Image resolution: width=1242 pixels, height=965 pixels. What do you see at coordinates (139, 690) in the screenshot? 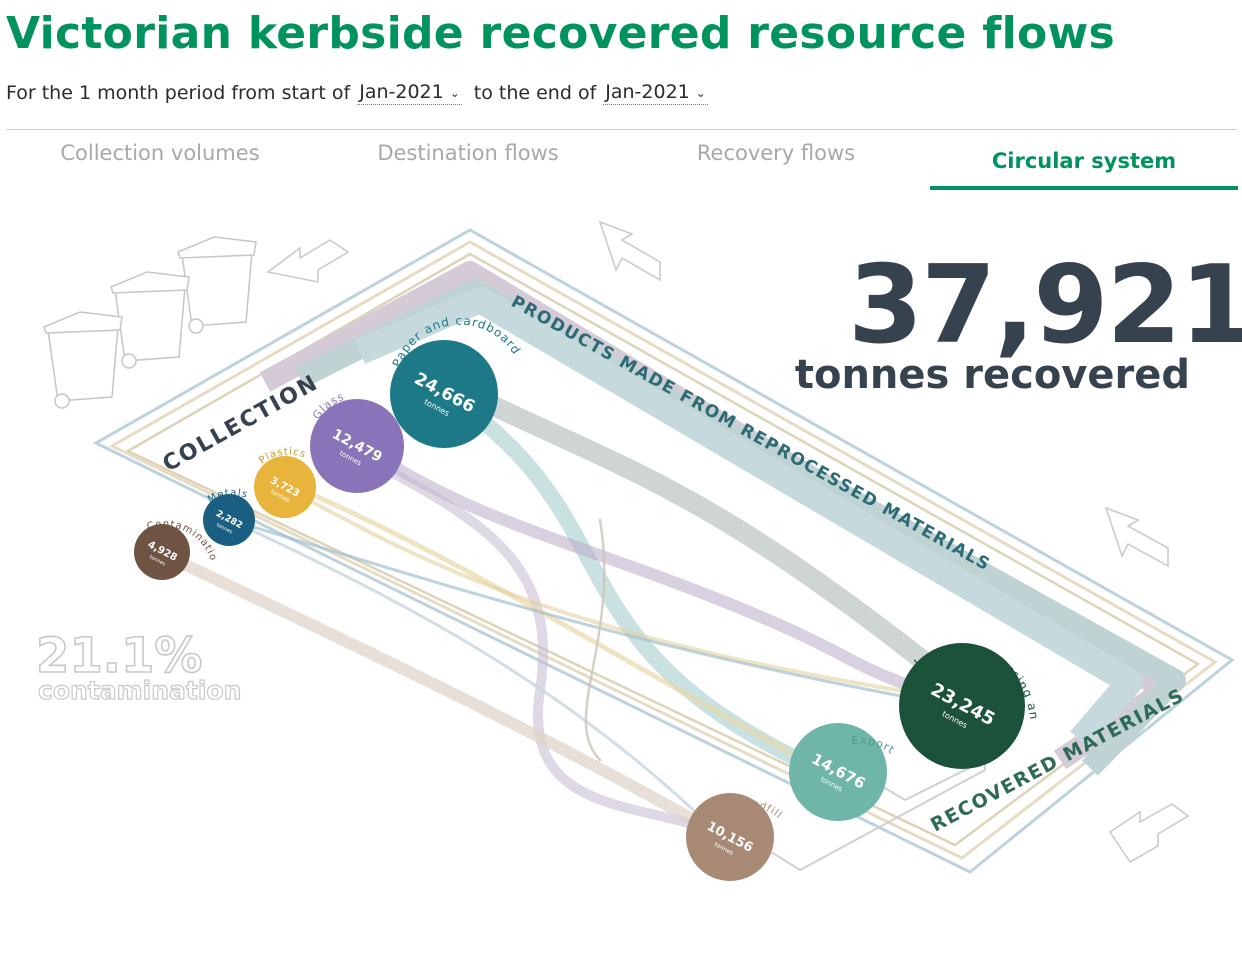
I see `contamination-caption: contamination` at bounding box center [139, 690].